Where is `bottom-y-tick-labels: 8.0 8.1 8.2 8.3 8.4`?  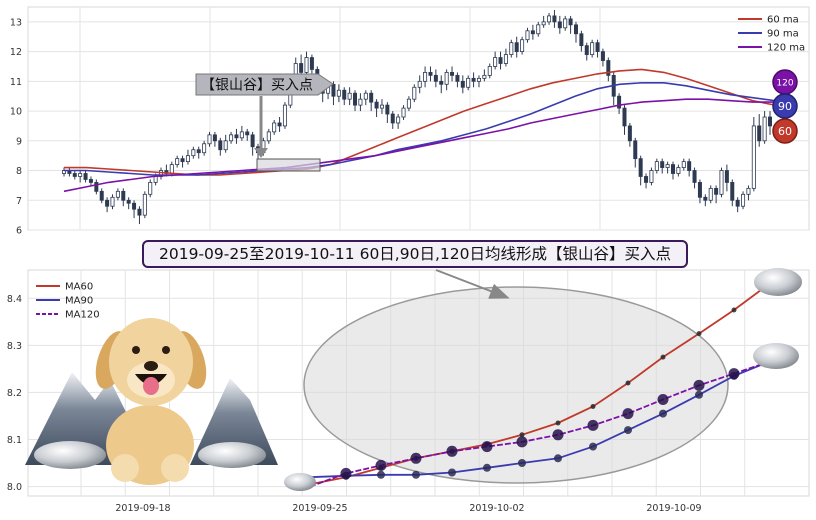 bottom-y-tick-labels: 8.0 8.1 8.2 8.3 8.4 is located at coordinates (14, 393).